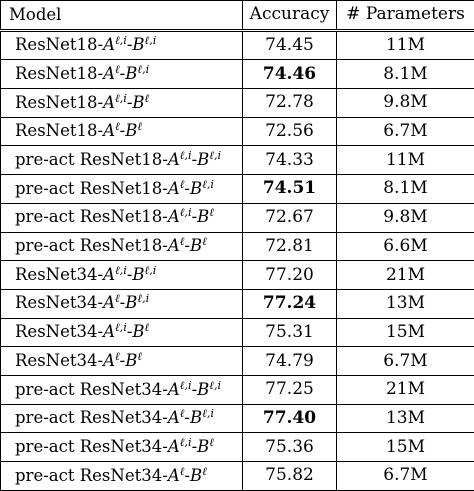 This screenshot has width=474, height=491. I want to click on model-cell: ResNet18-Aℓ,i-Bℓ,i, so click(122, 45).